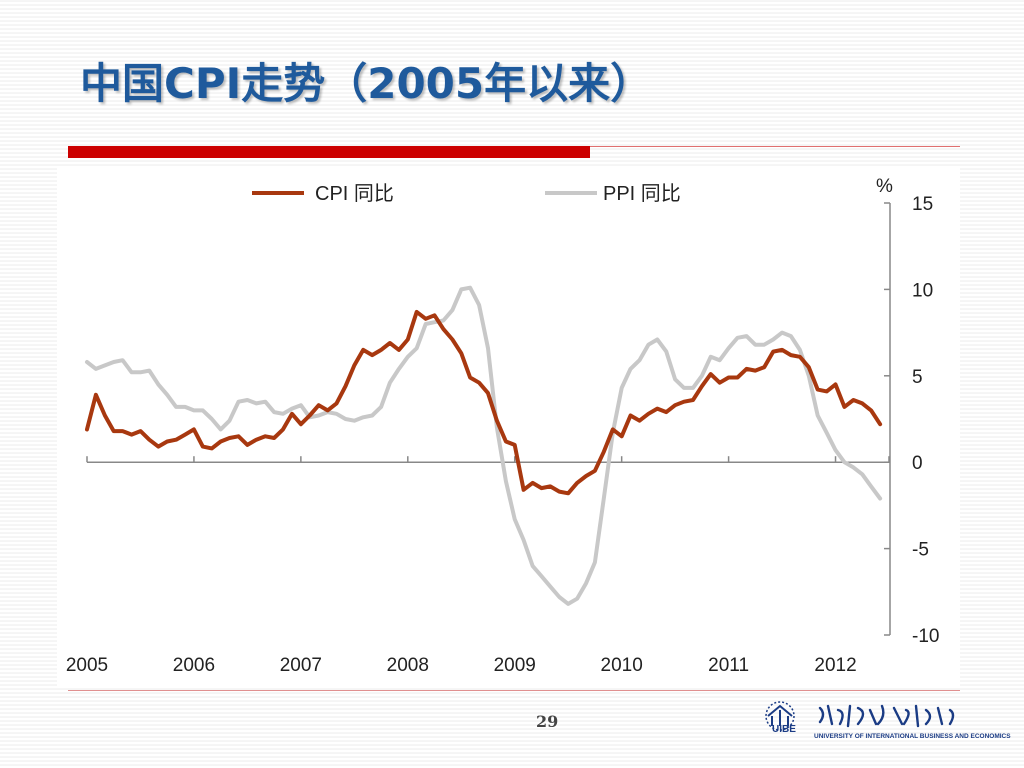 The height and width of the screenshot is (768, 1024). Describe the element at coordinates (920, 550) in the screenshot. I see `y-tick-label: -5` at that location.